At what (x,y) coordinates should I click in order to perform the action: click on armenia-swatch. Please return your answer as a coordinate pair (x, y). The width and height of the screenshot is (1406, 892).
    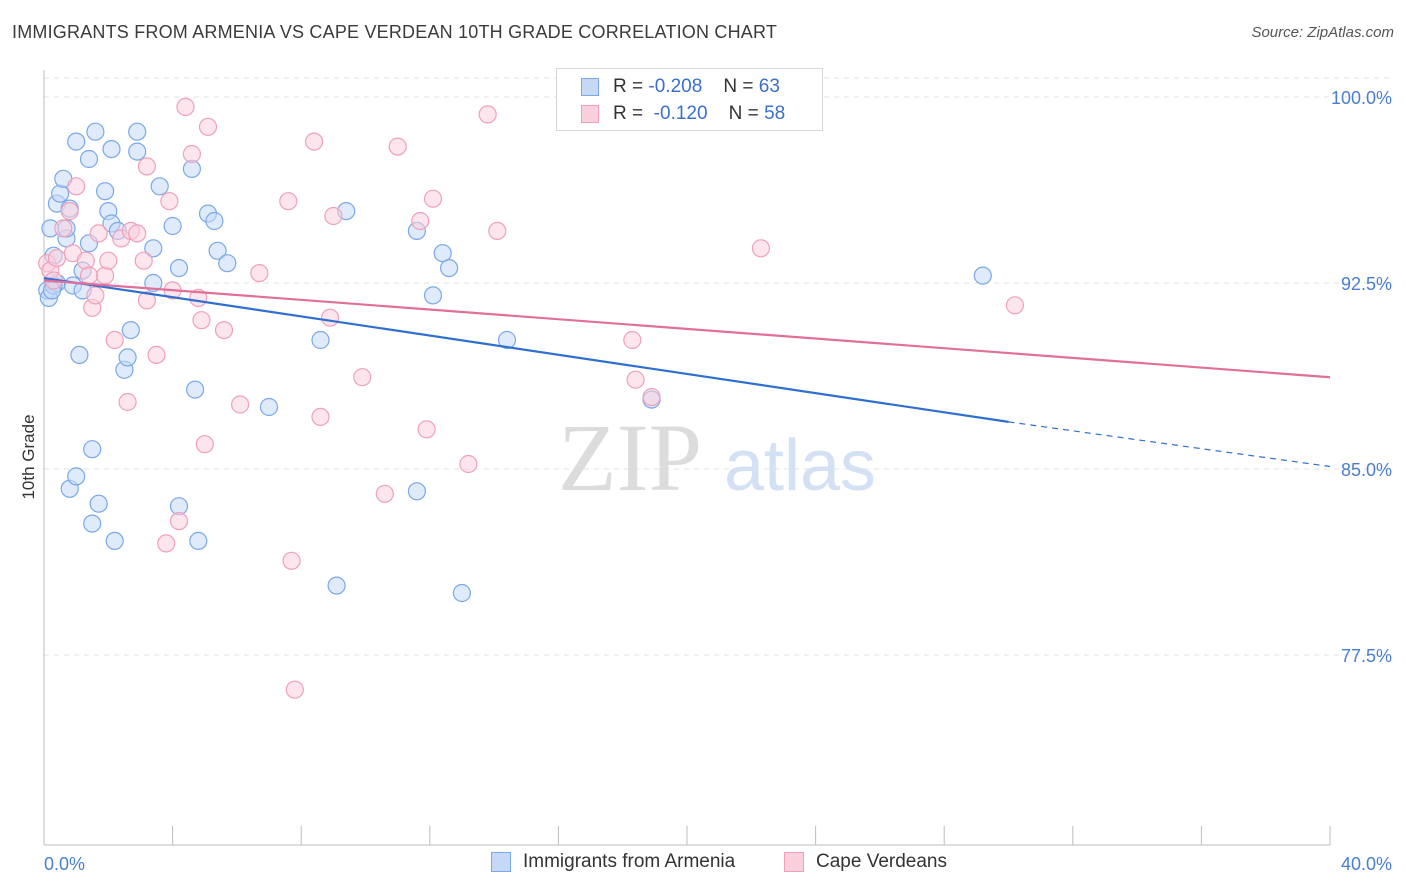
    Looking at the image, I should click on (590, 87).